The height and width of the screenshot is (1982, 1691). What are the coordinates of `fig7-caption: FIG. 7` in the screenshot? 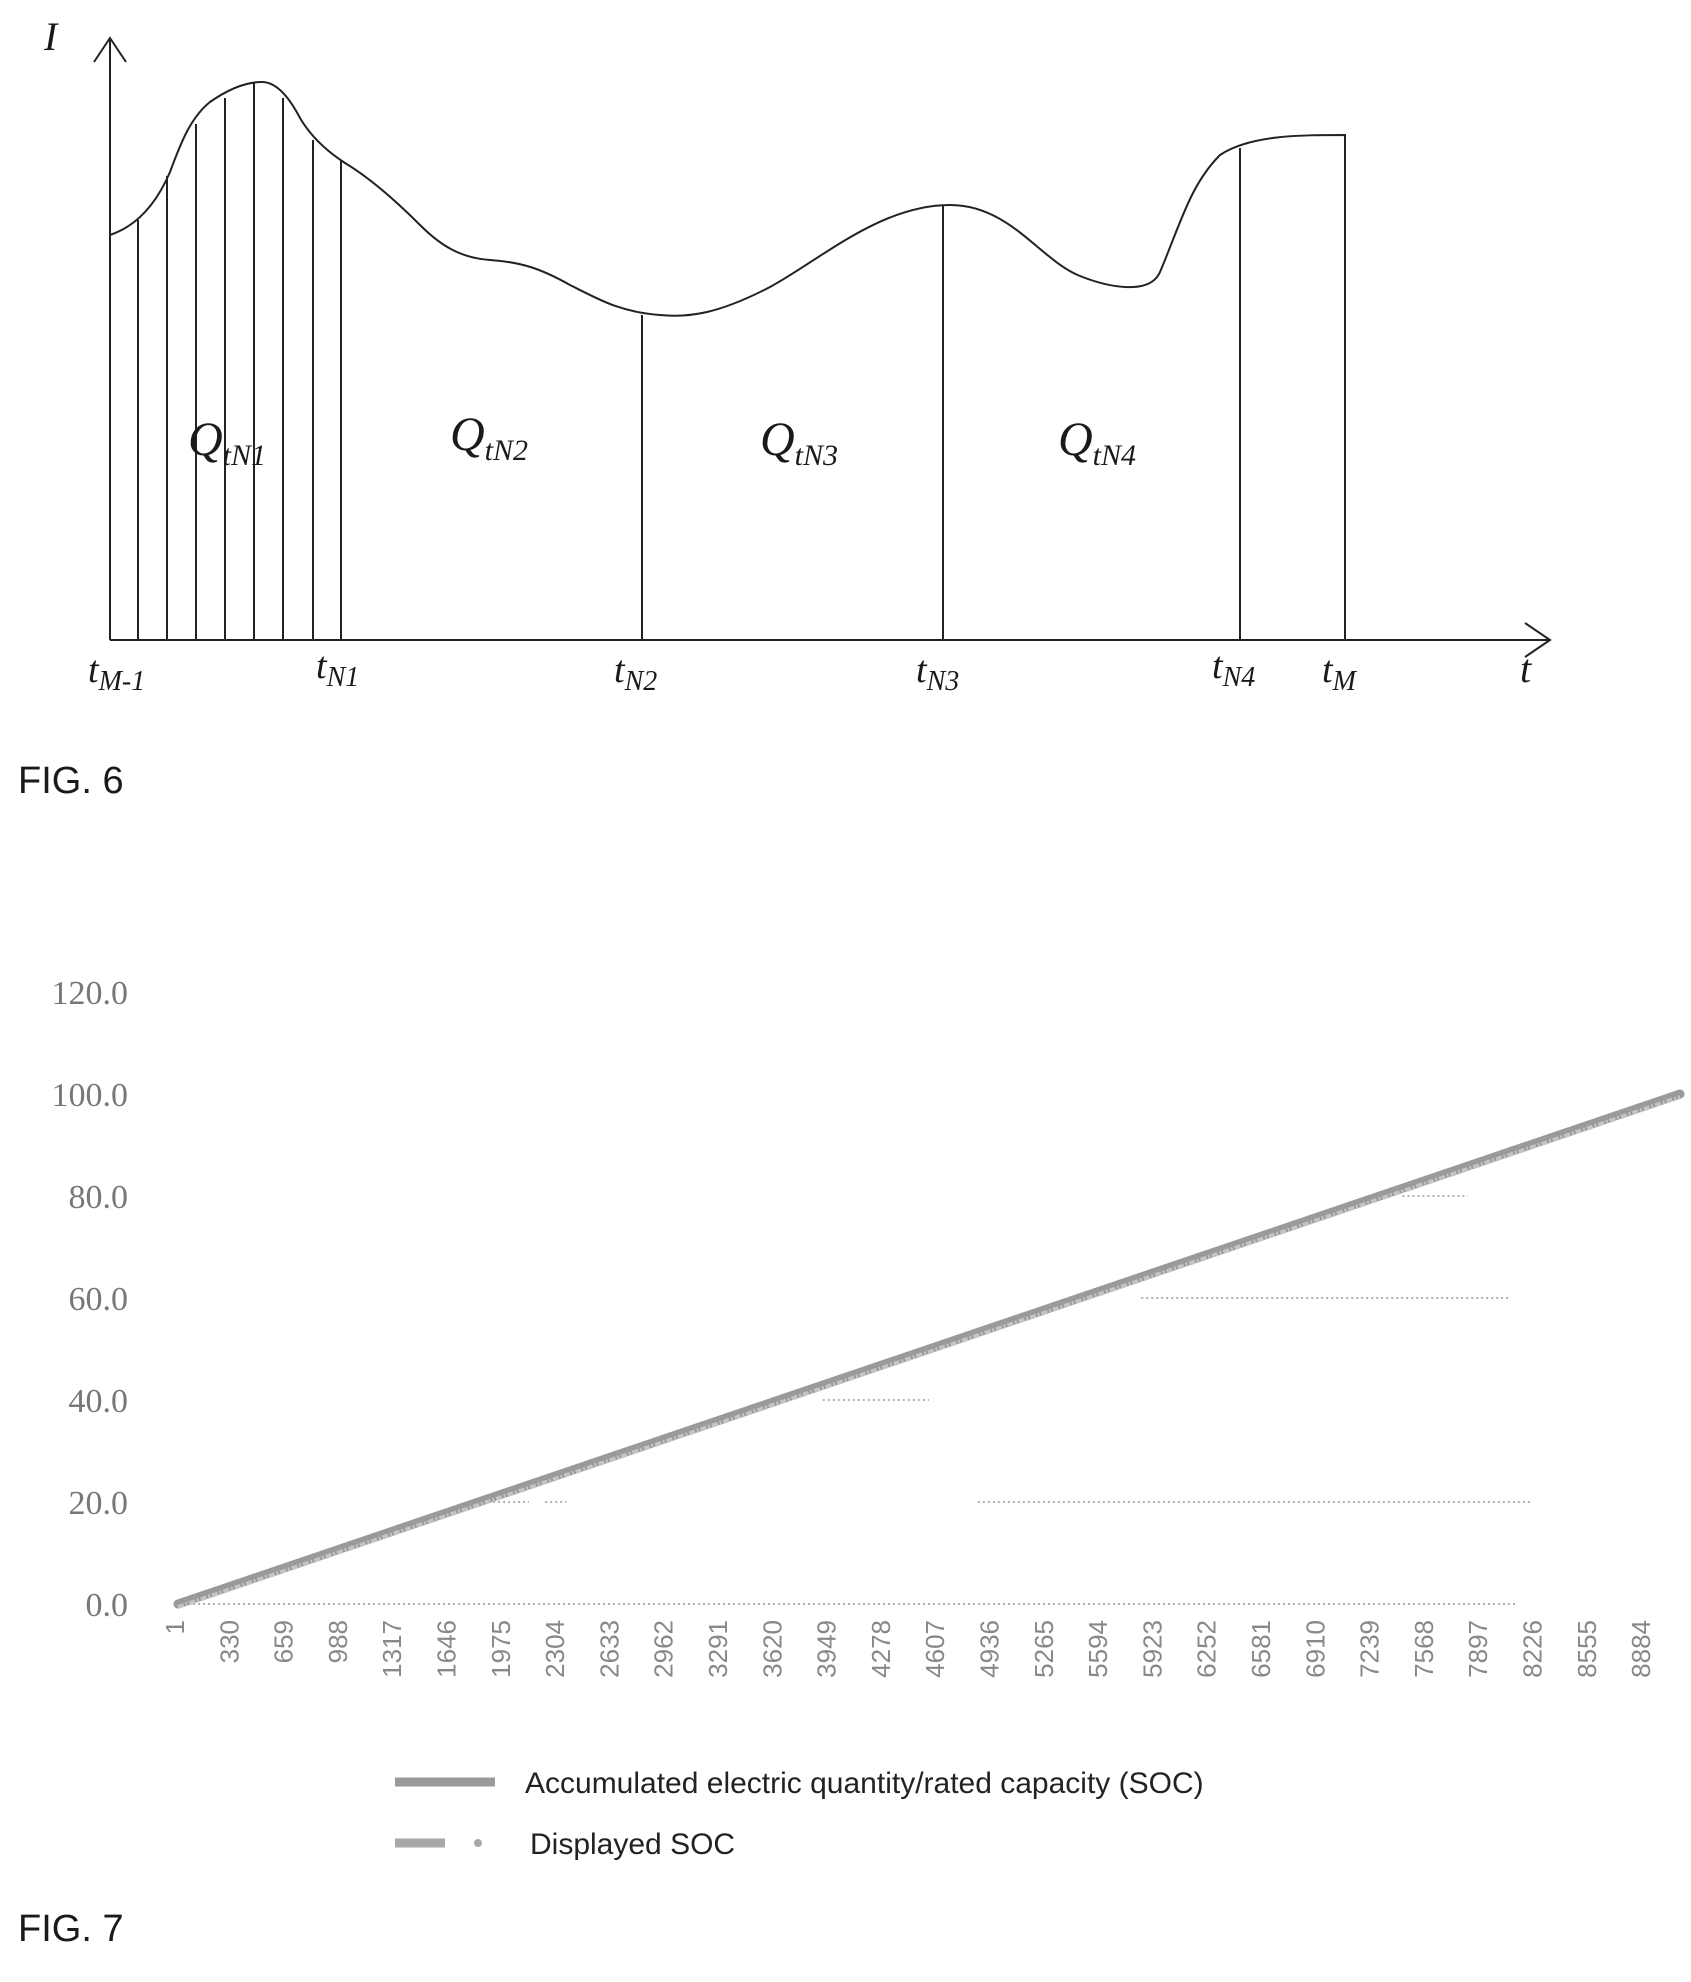 It's located at (71, 1929).